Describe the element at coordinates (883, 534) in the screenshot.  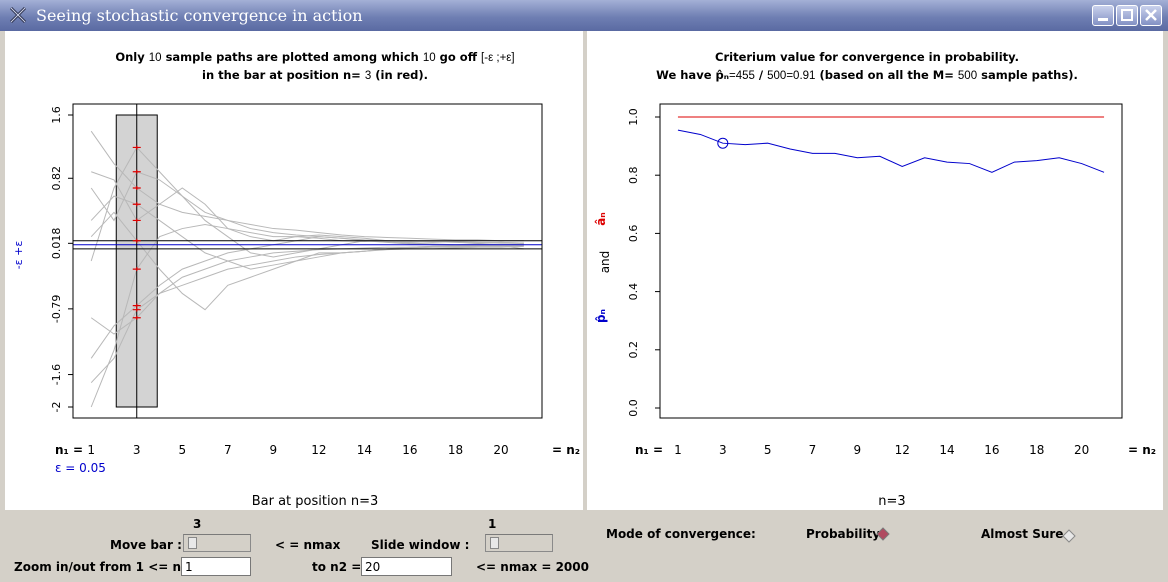
I see `probability-radio` at that location.